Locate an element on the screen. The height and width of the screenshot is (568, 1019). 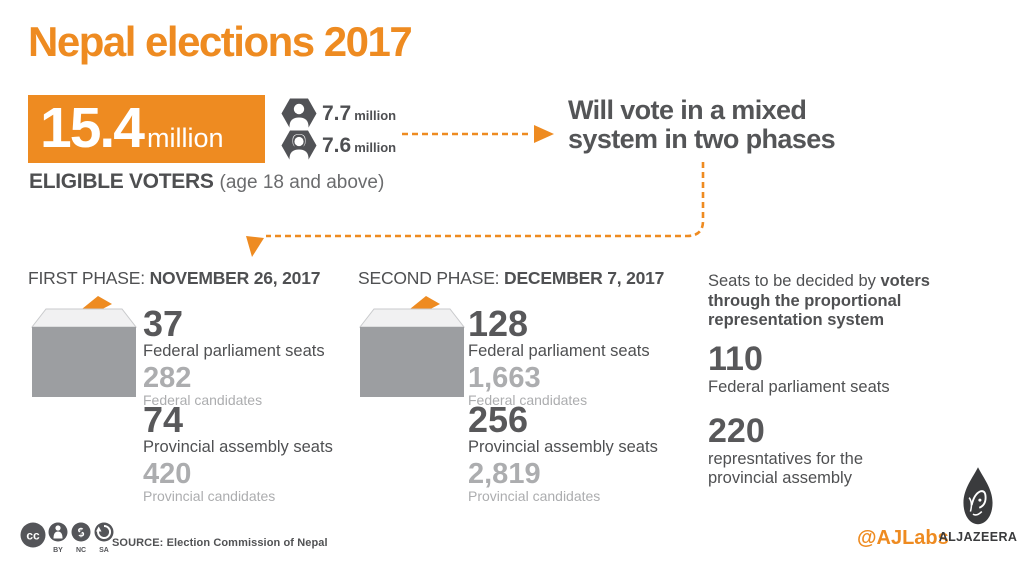
stat-subvalue: 2,819 is located at coordinates (504, 474).